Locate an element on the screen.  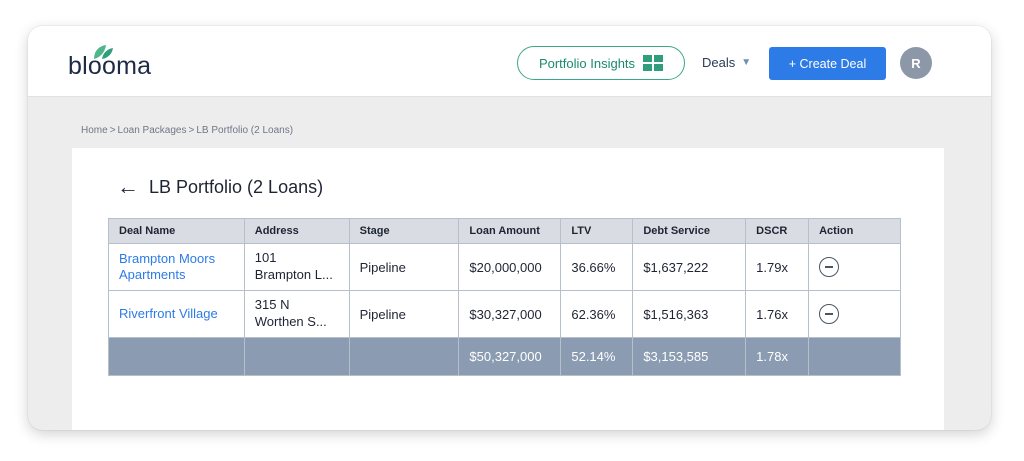
breadcrumb-home: Home is located at coordinates (94, 130).